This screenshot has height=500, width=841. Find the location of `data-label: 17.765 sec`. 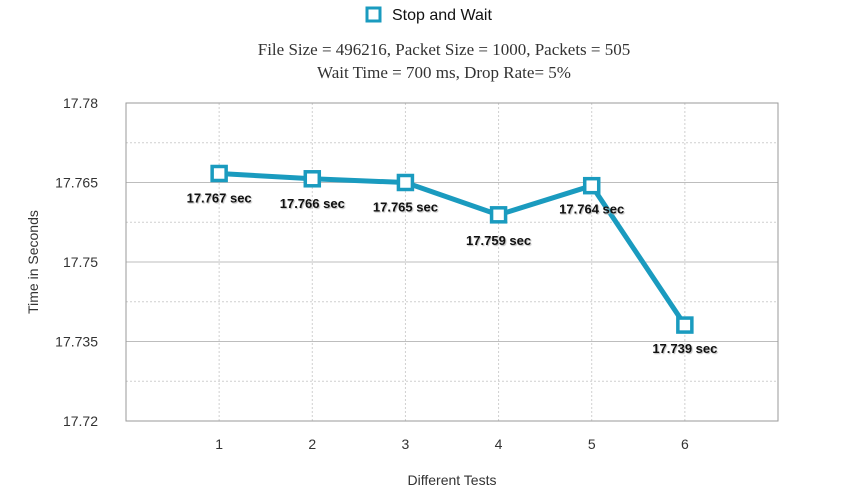

data-label: 17.765 sec is located at coordinates (405, 207).